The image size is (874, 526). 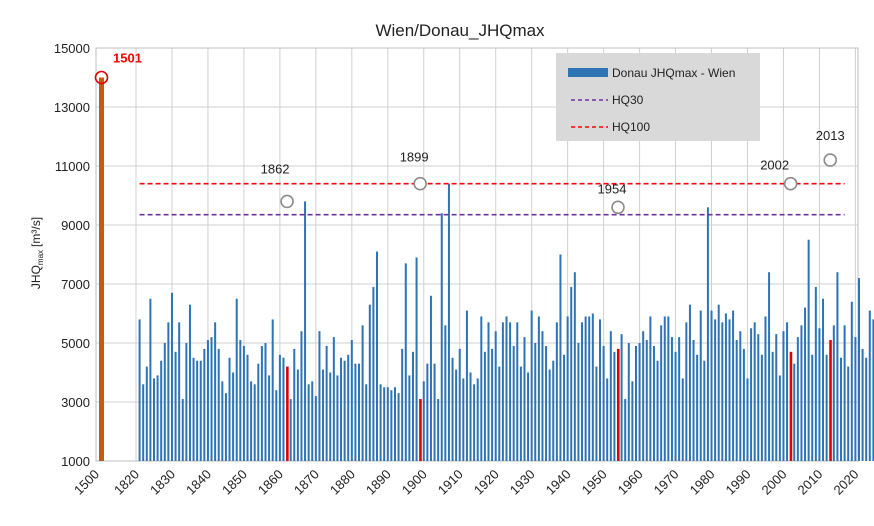 What do you see at coordinates (830, 135) in the screenshot?
I see `annotation-2013: 2013` at bounding box center [830, 135].